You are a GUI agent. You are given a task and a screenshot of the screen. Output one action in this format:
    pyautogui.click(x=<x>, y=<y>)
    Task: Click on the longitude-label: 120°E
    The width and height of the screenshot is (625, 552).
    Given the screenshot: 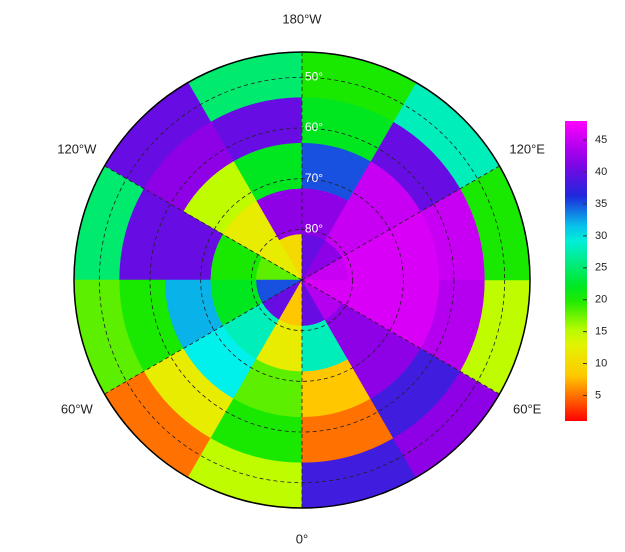 What is the action you would take?
    pyautogui.click(x=527, y=148)
    